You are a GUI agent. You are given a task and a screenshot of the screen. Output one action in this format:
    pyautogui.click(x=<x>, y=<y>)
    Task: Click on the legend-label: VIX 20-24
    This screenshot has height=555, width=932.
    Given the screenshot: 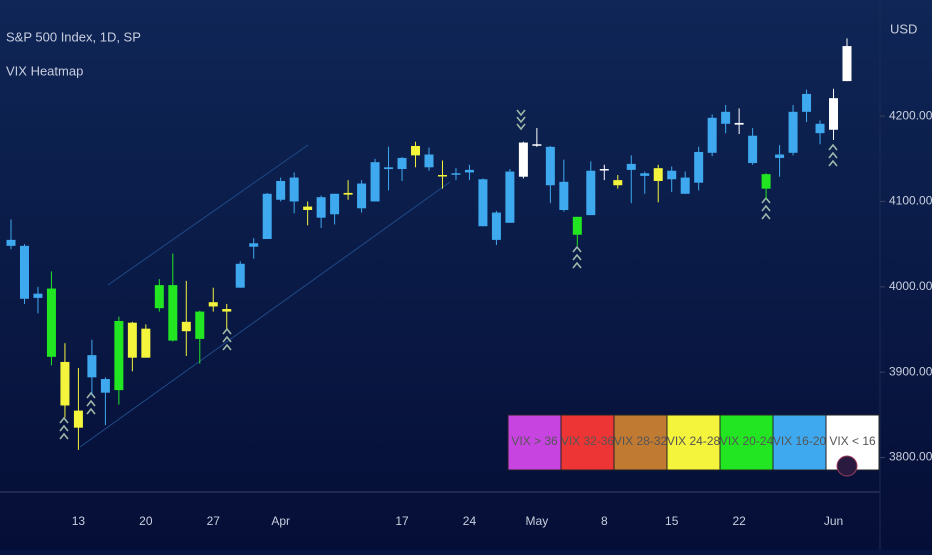 What is the action you would take?
    pyautogui.click(x=747, y=441)
    